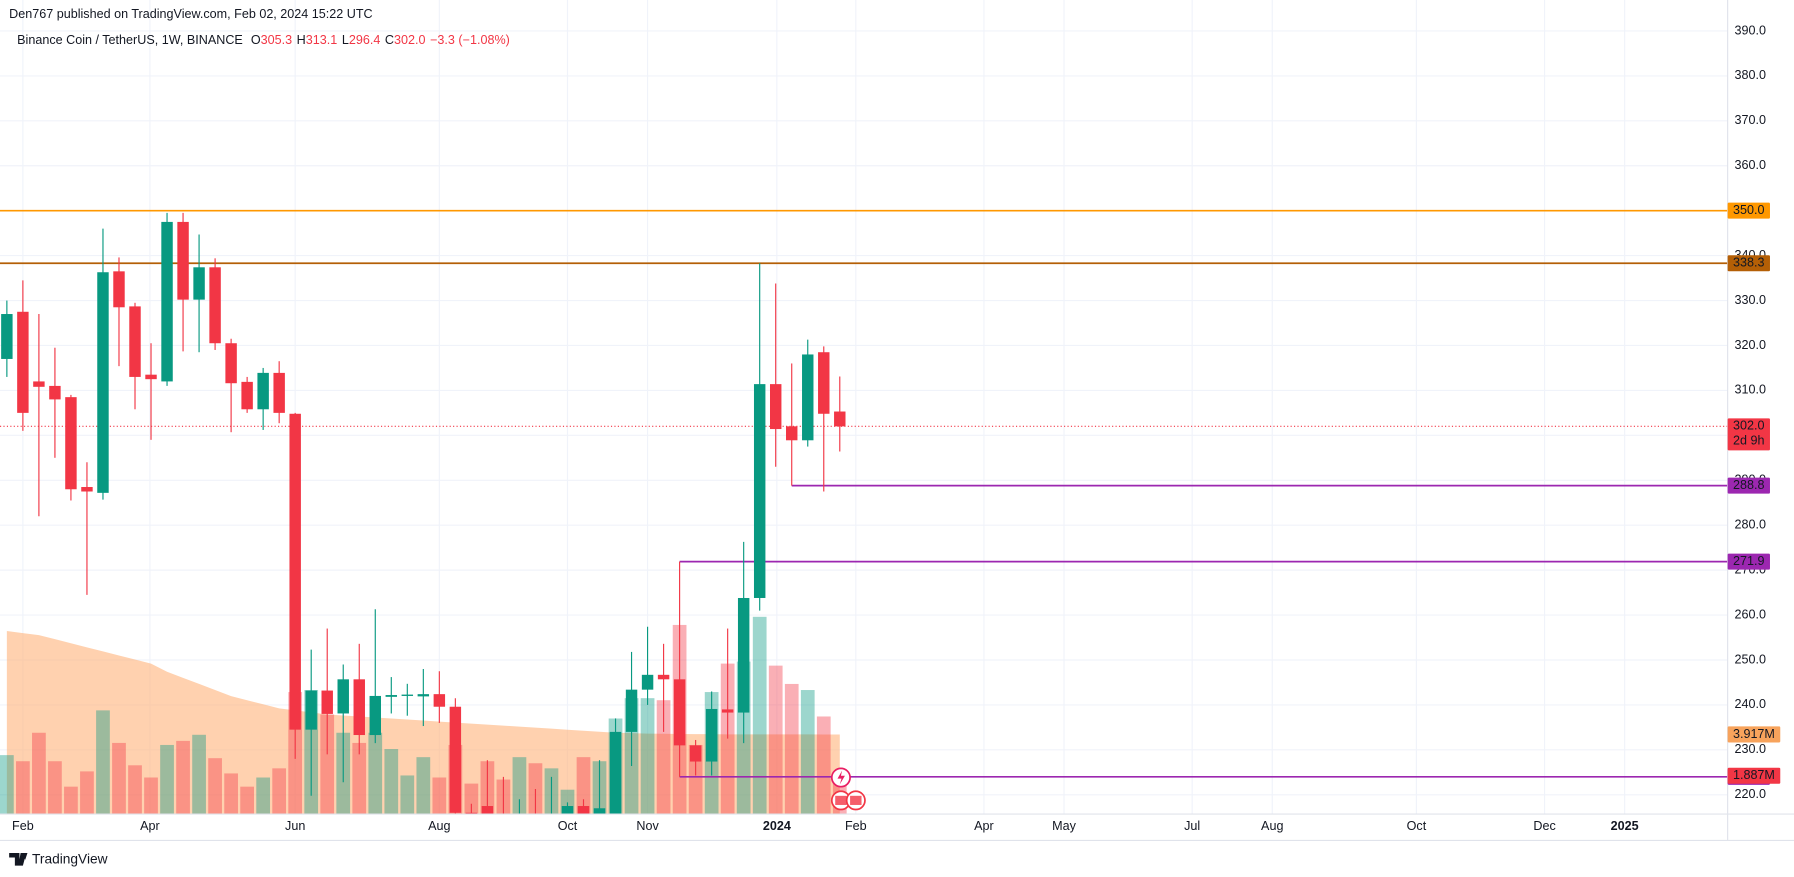  What do you see at coordinates (1064, 826) in the screenshot?
I see `x-tick-label: May` at bounding box center [1064, 826].